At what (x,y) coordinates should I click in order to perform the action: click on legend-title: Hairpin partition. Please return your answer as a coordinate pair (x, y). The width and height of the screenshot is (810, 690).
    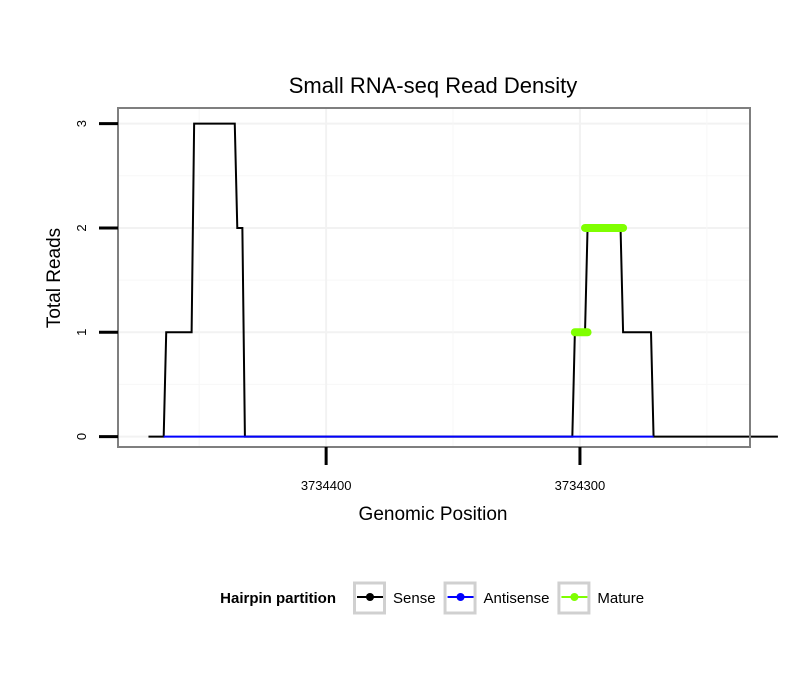
    Looking at the image, I should click on (278, 598).